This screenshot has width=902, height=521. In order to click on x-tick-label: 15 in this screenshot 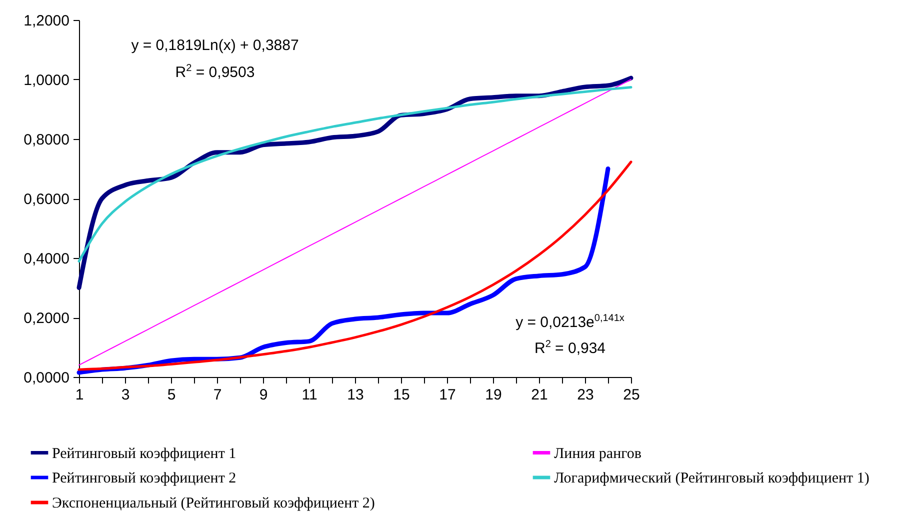, I will do `click(401, 395)`.